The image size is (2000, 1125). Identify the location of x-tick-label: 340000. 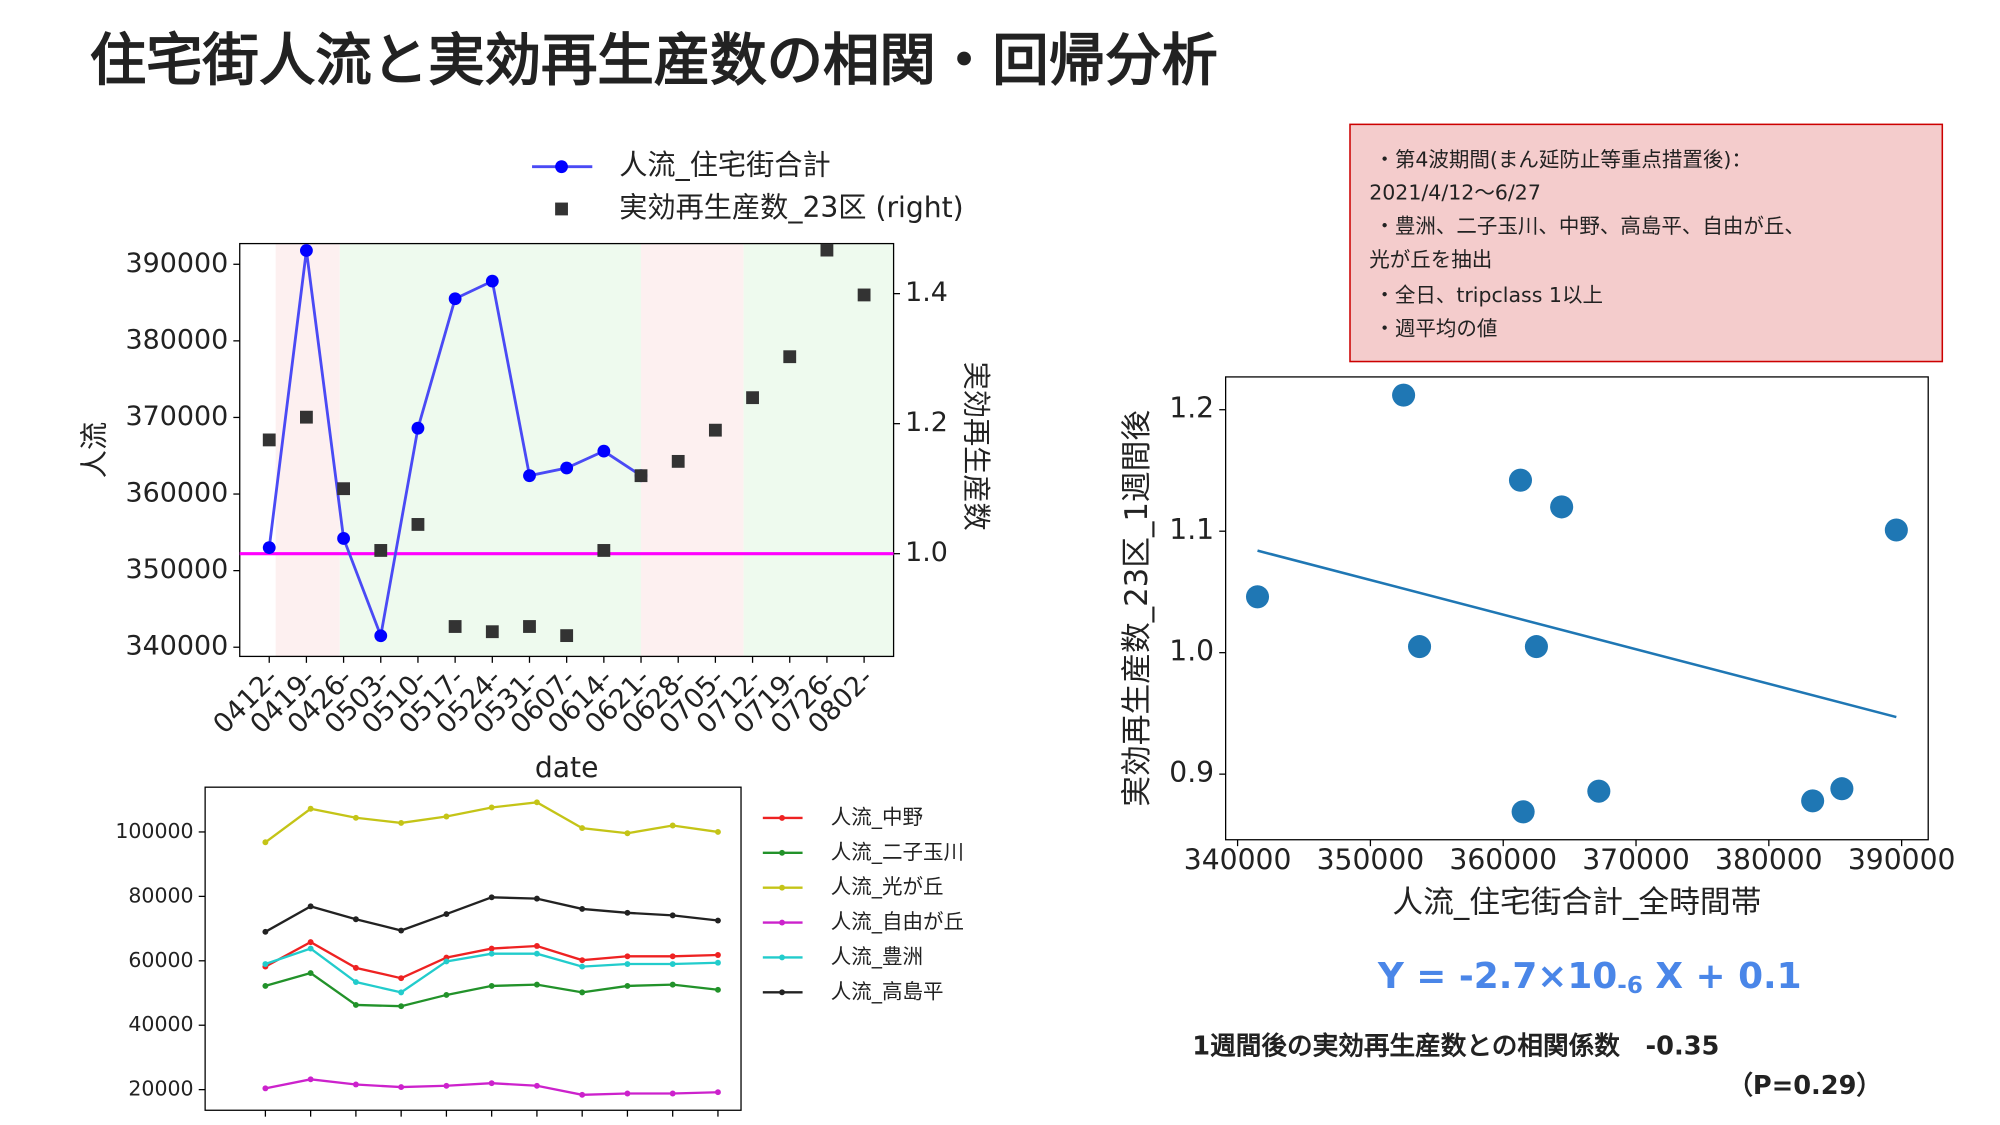
(1238, 860).